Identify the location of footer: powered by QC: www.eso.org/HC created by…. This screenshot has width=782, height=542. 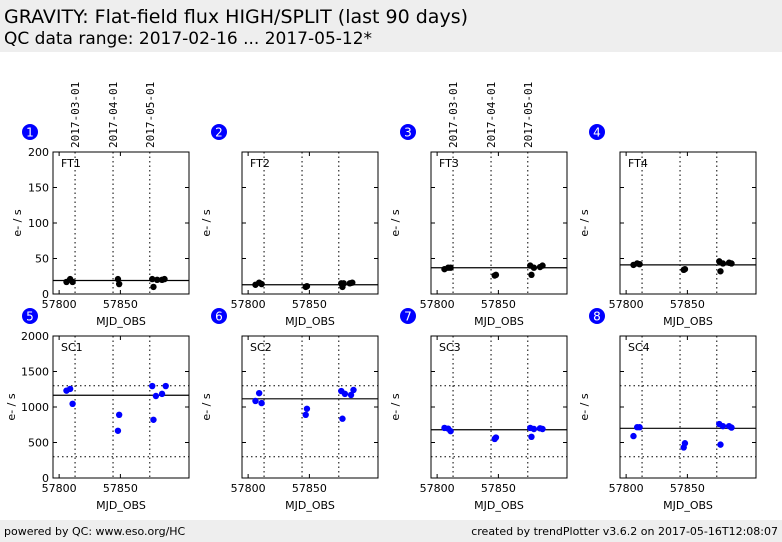
(391, 531).